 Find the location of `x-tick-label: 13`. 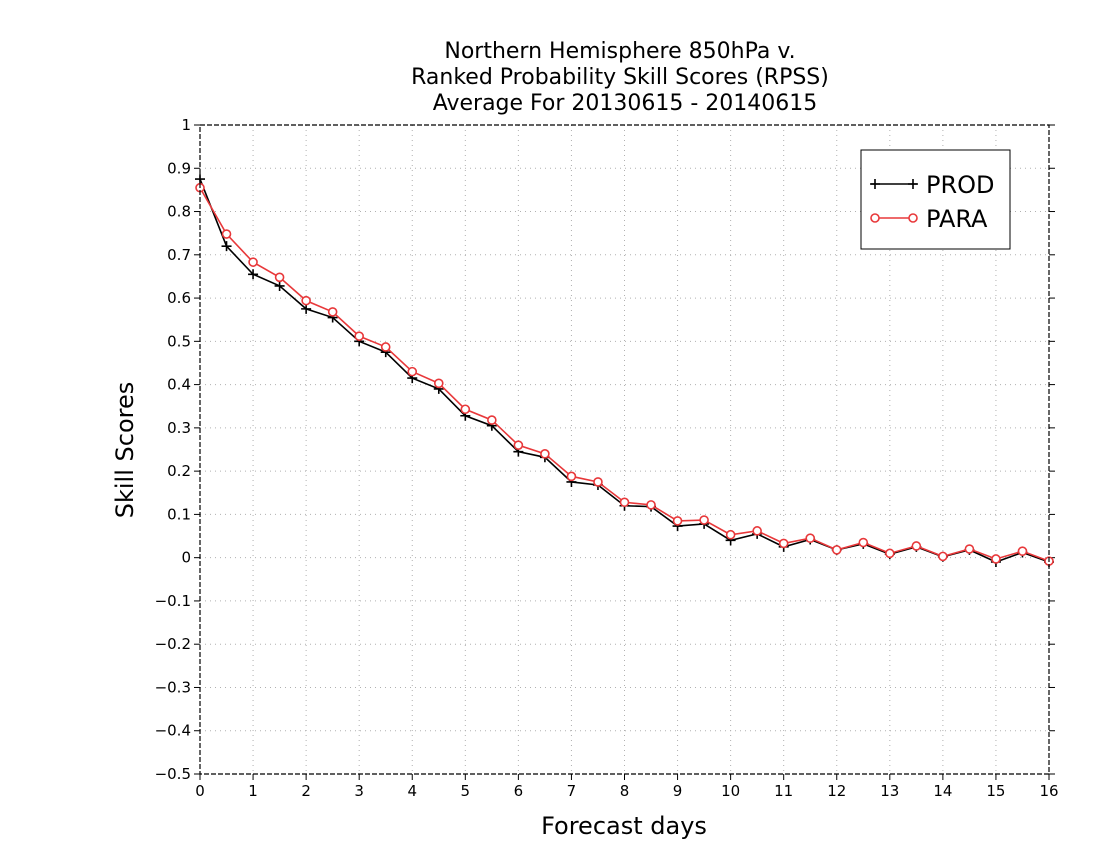

x-tick-label: 13 is located at coordinates (889, 791).